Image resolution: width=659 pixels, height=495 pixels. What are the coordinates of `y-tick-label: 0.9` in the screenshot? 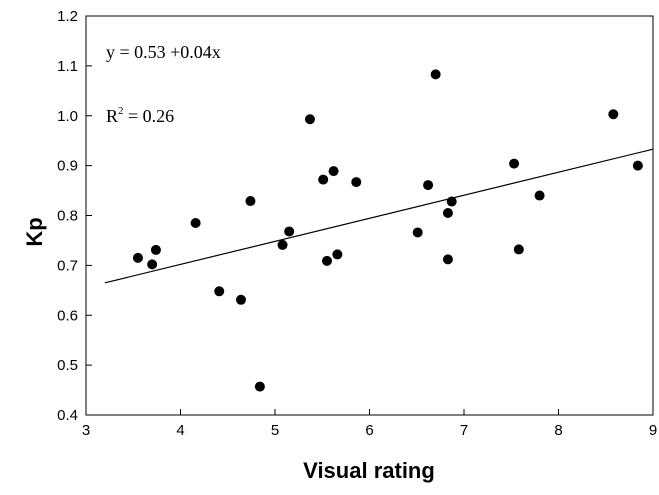 It's located at (67, 166).